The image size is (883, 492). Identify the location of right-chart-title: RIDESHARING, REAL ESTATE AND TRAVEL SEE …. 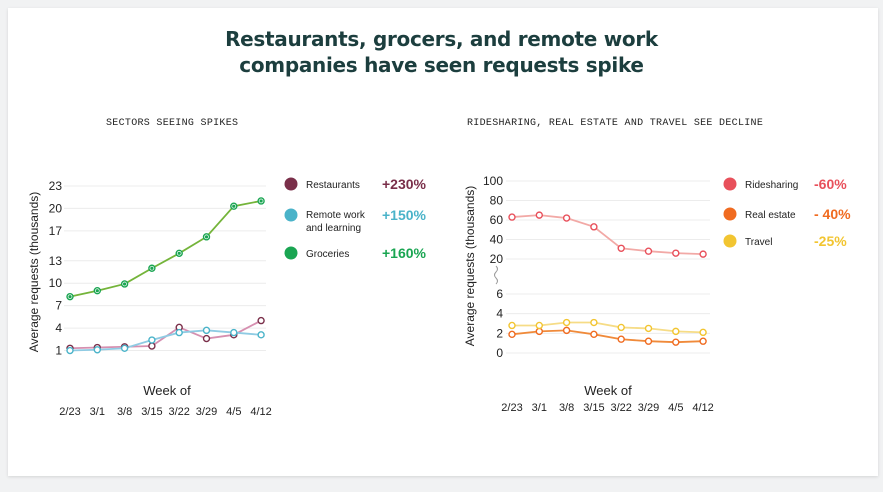
(615, 123).